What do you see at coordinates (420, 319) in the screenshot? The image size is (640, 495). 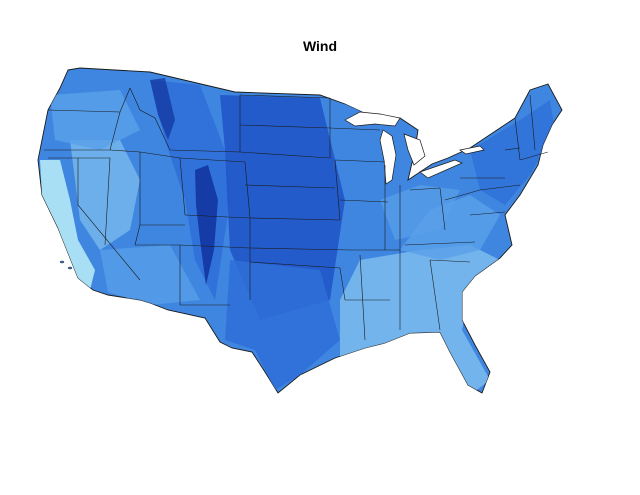 I see `southeast-low-wind` at bounding box center [420, 319].